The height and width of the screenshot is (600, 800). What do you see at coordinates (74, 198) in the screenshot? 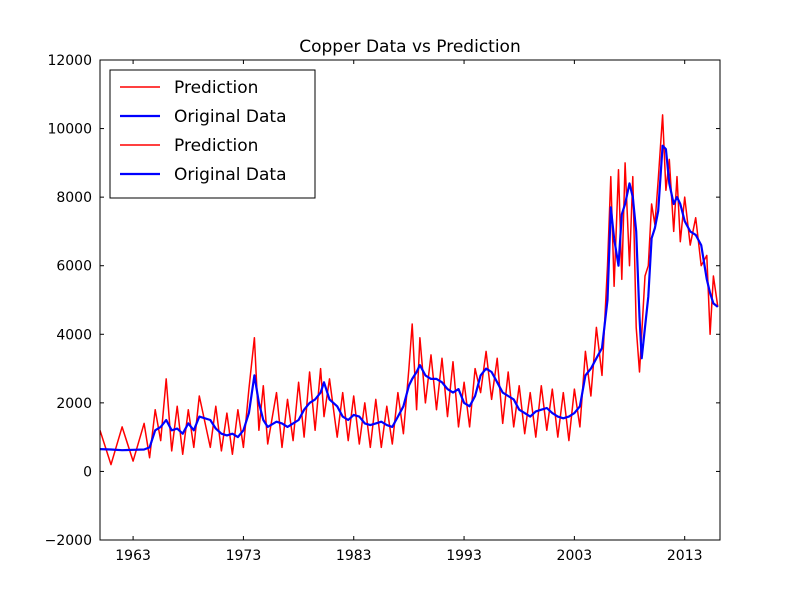
I see `y-tick-label: 8000` at bounding box center [74, 198].